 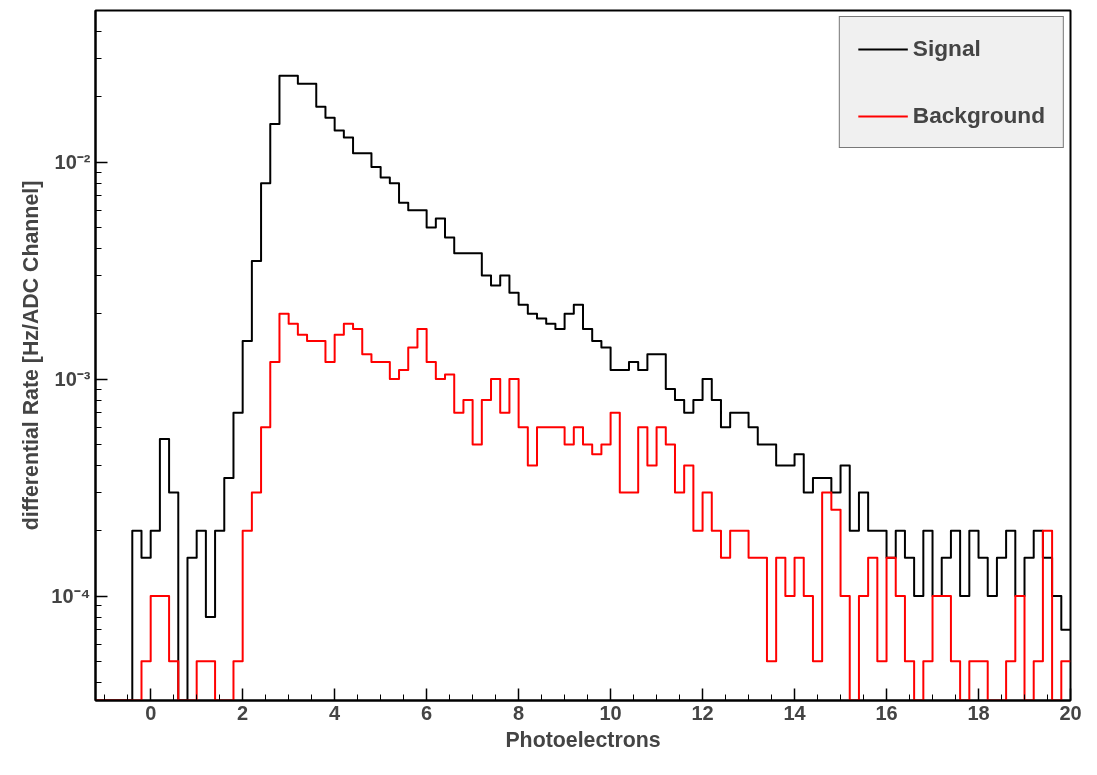 What do you see at coordinates (1070, 712) in the screenshot?
I see `x-tick-label: 20` at bounding box center [1070, 712].